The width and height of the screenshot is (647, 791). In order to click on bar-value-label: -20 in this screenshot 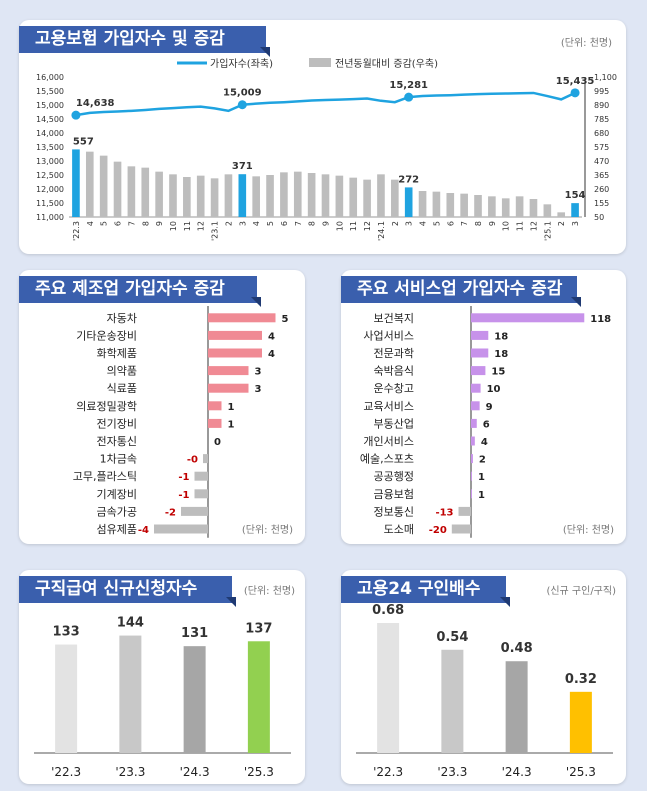, I will do `click(438, 530)`.